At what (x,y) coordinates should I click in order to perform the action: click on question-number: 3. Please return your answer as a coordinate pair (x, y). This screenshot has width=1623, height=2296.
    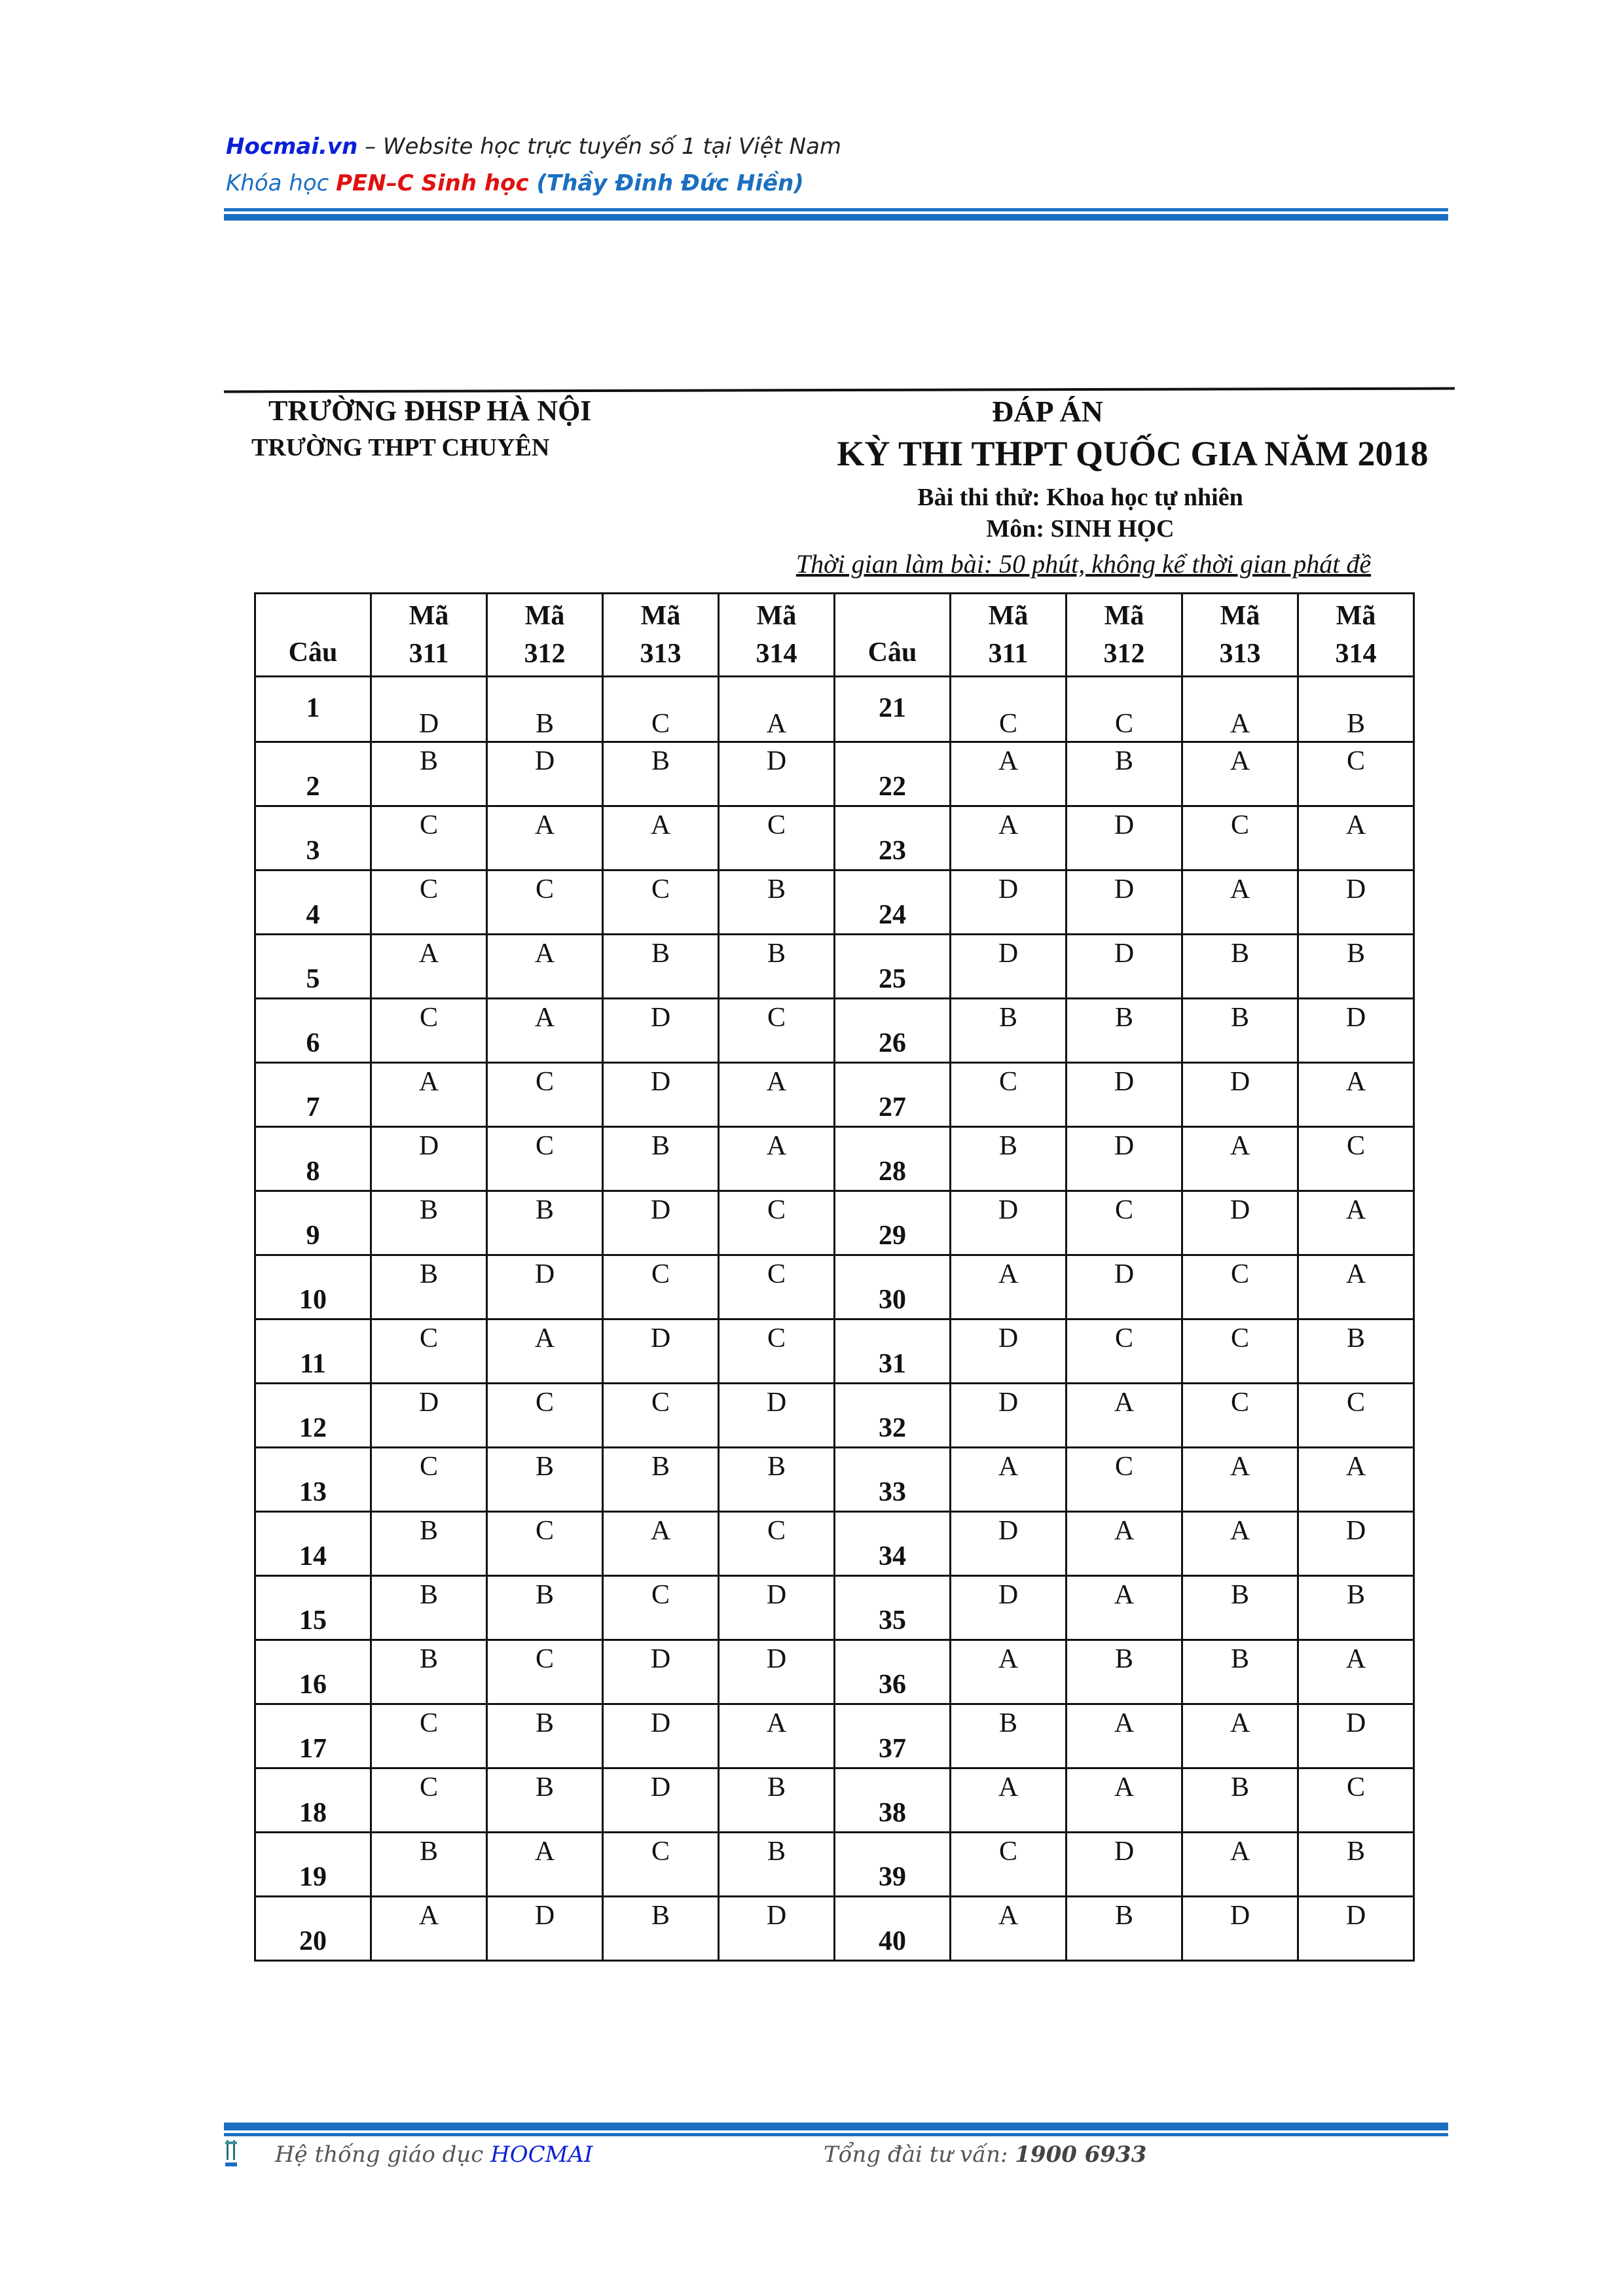
    Looking at the image, I should click on (313, 838).